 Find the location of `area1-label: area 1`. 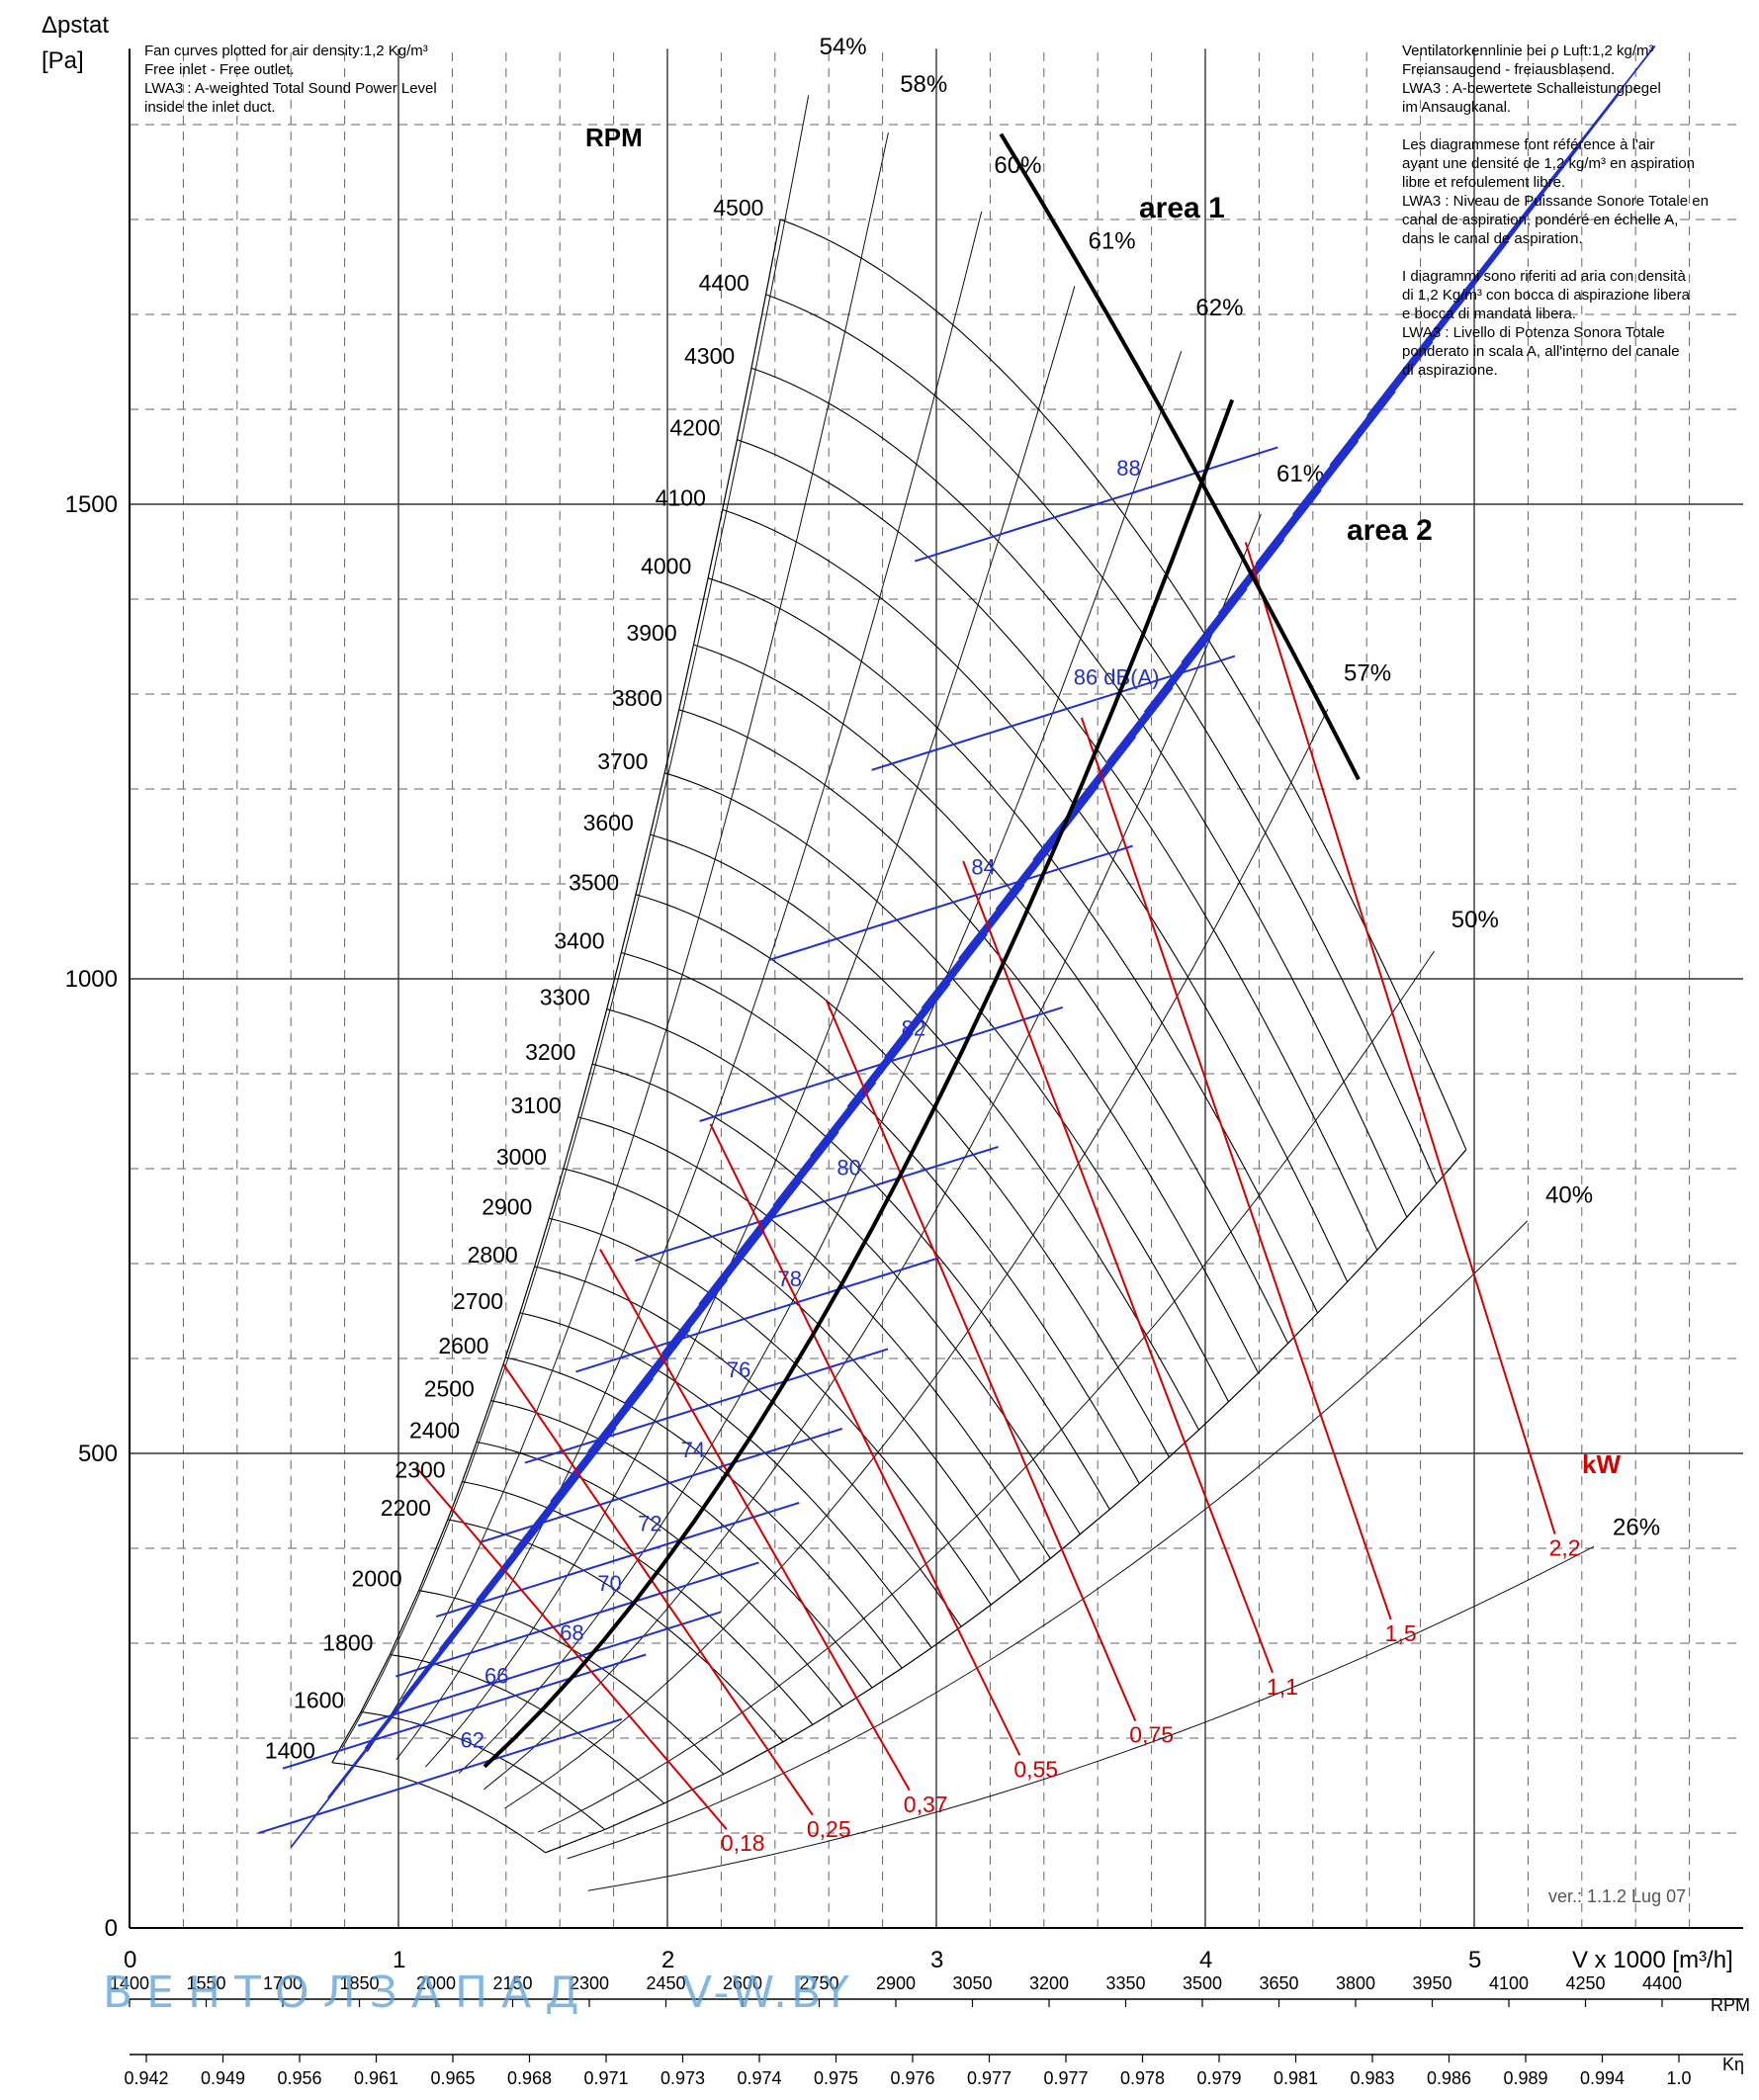

area1-label: area 1 is located at coordinates (1182, 208).